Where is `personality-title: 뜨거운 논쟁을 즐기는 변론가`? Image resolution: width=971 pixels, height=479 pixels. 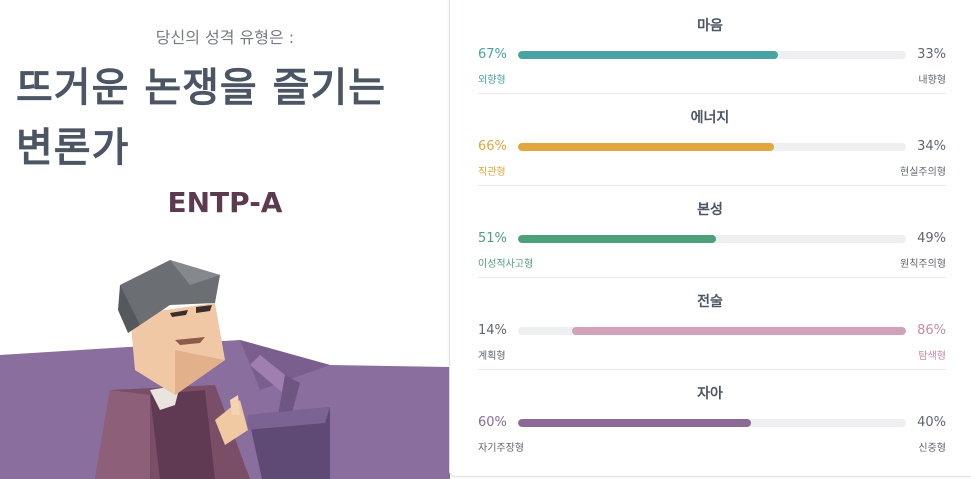
personality-title: 뜨거운 논쟁을 즐기는 변론가 is located at coordinates (231, 118).